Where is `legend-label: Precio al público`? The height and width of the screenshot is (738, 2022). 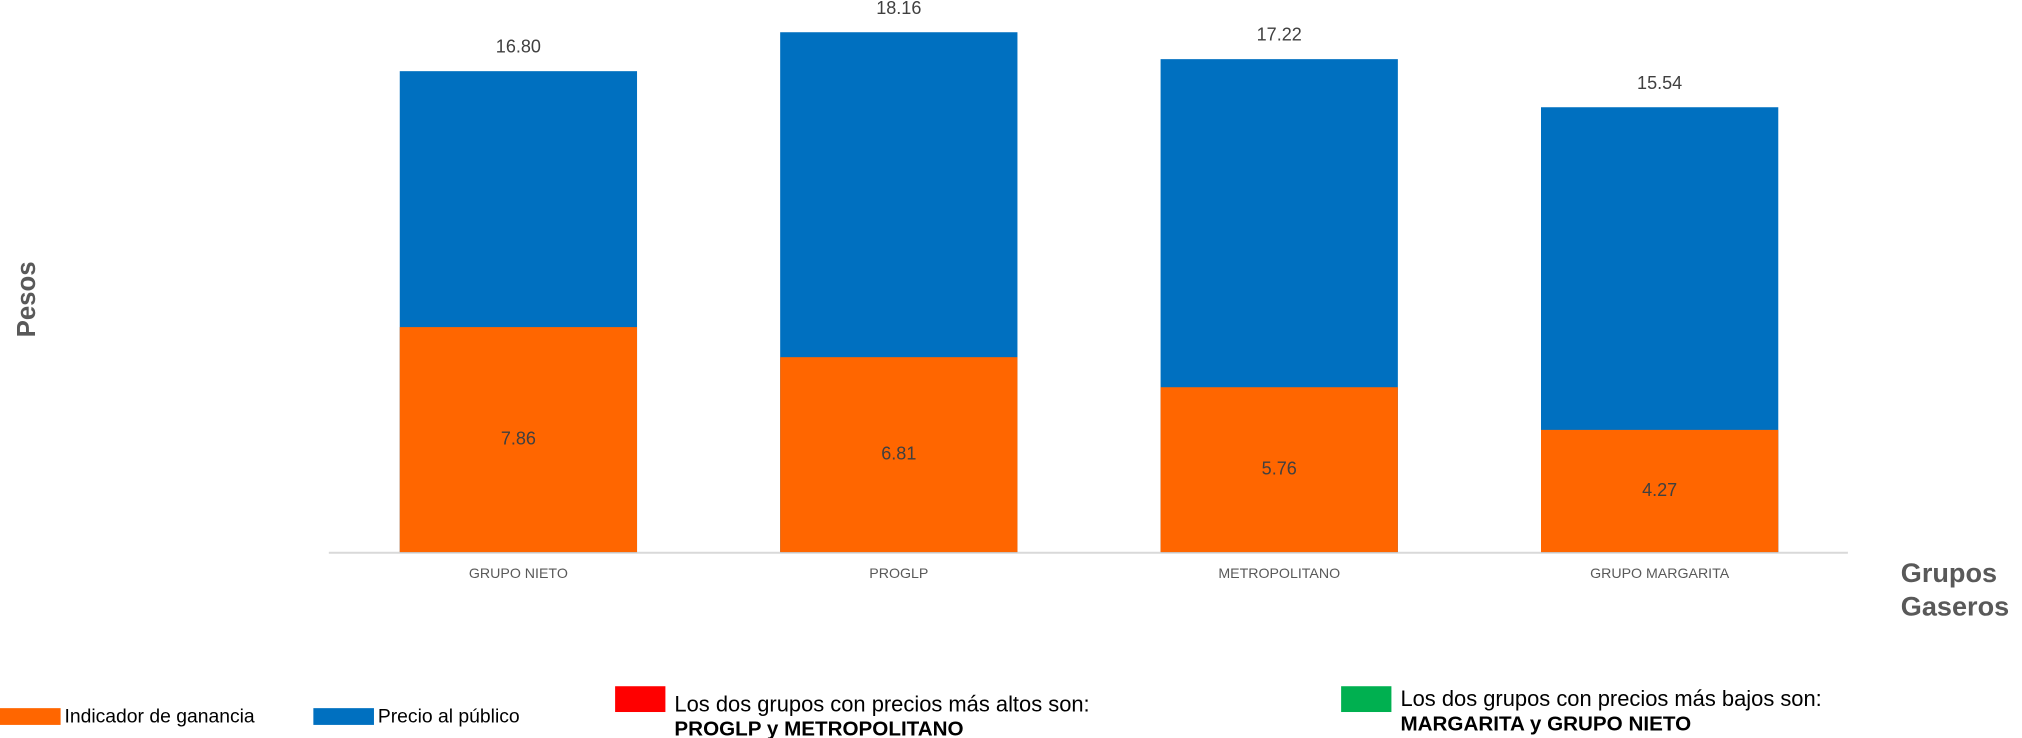
legend-label: Precio al público is located at coordinates (449, 716).